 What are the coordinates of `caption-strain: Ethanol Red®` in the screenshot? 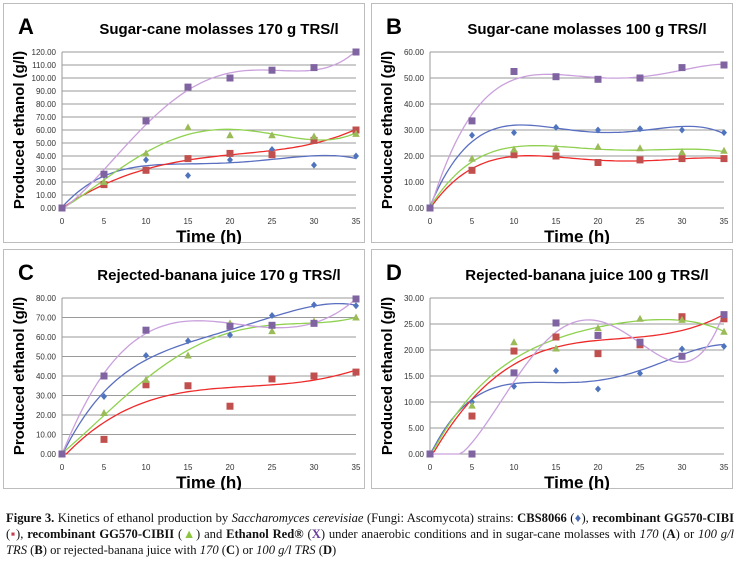 It's located at (265, 534).